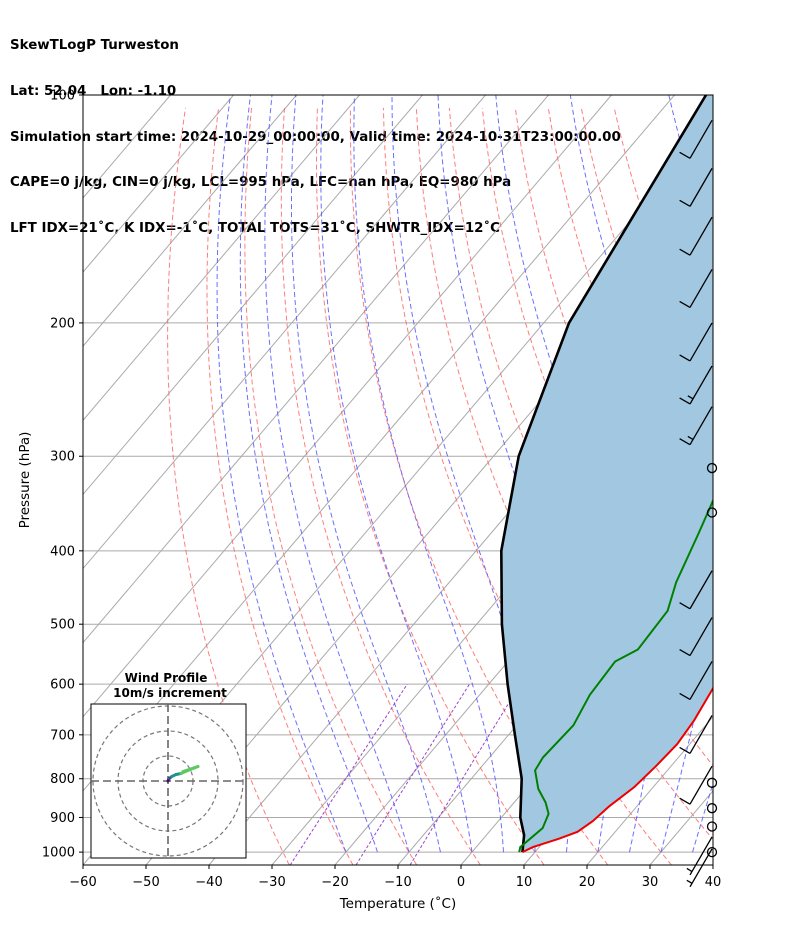  What do you see at coordinates (166, 678) in the screenshot?
I see `inset-title: Wind Profile` at bounding box center [166, 678].